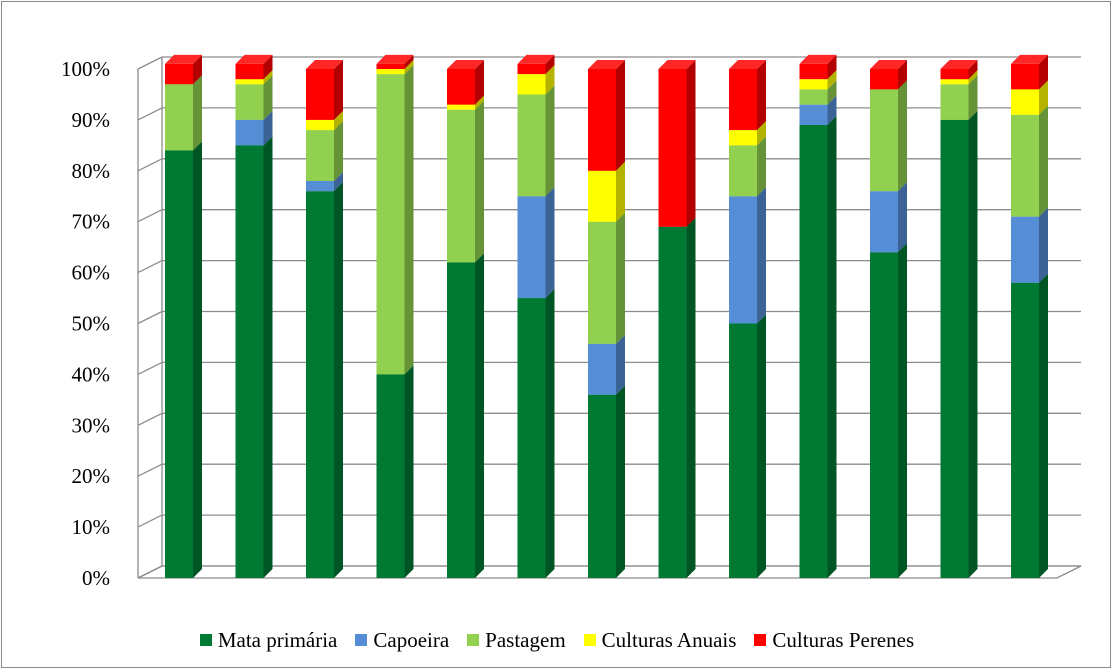 This screenshot has width=1114, height=671. I want to click on legend-item: Capoeira, so click(402, 640).